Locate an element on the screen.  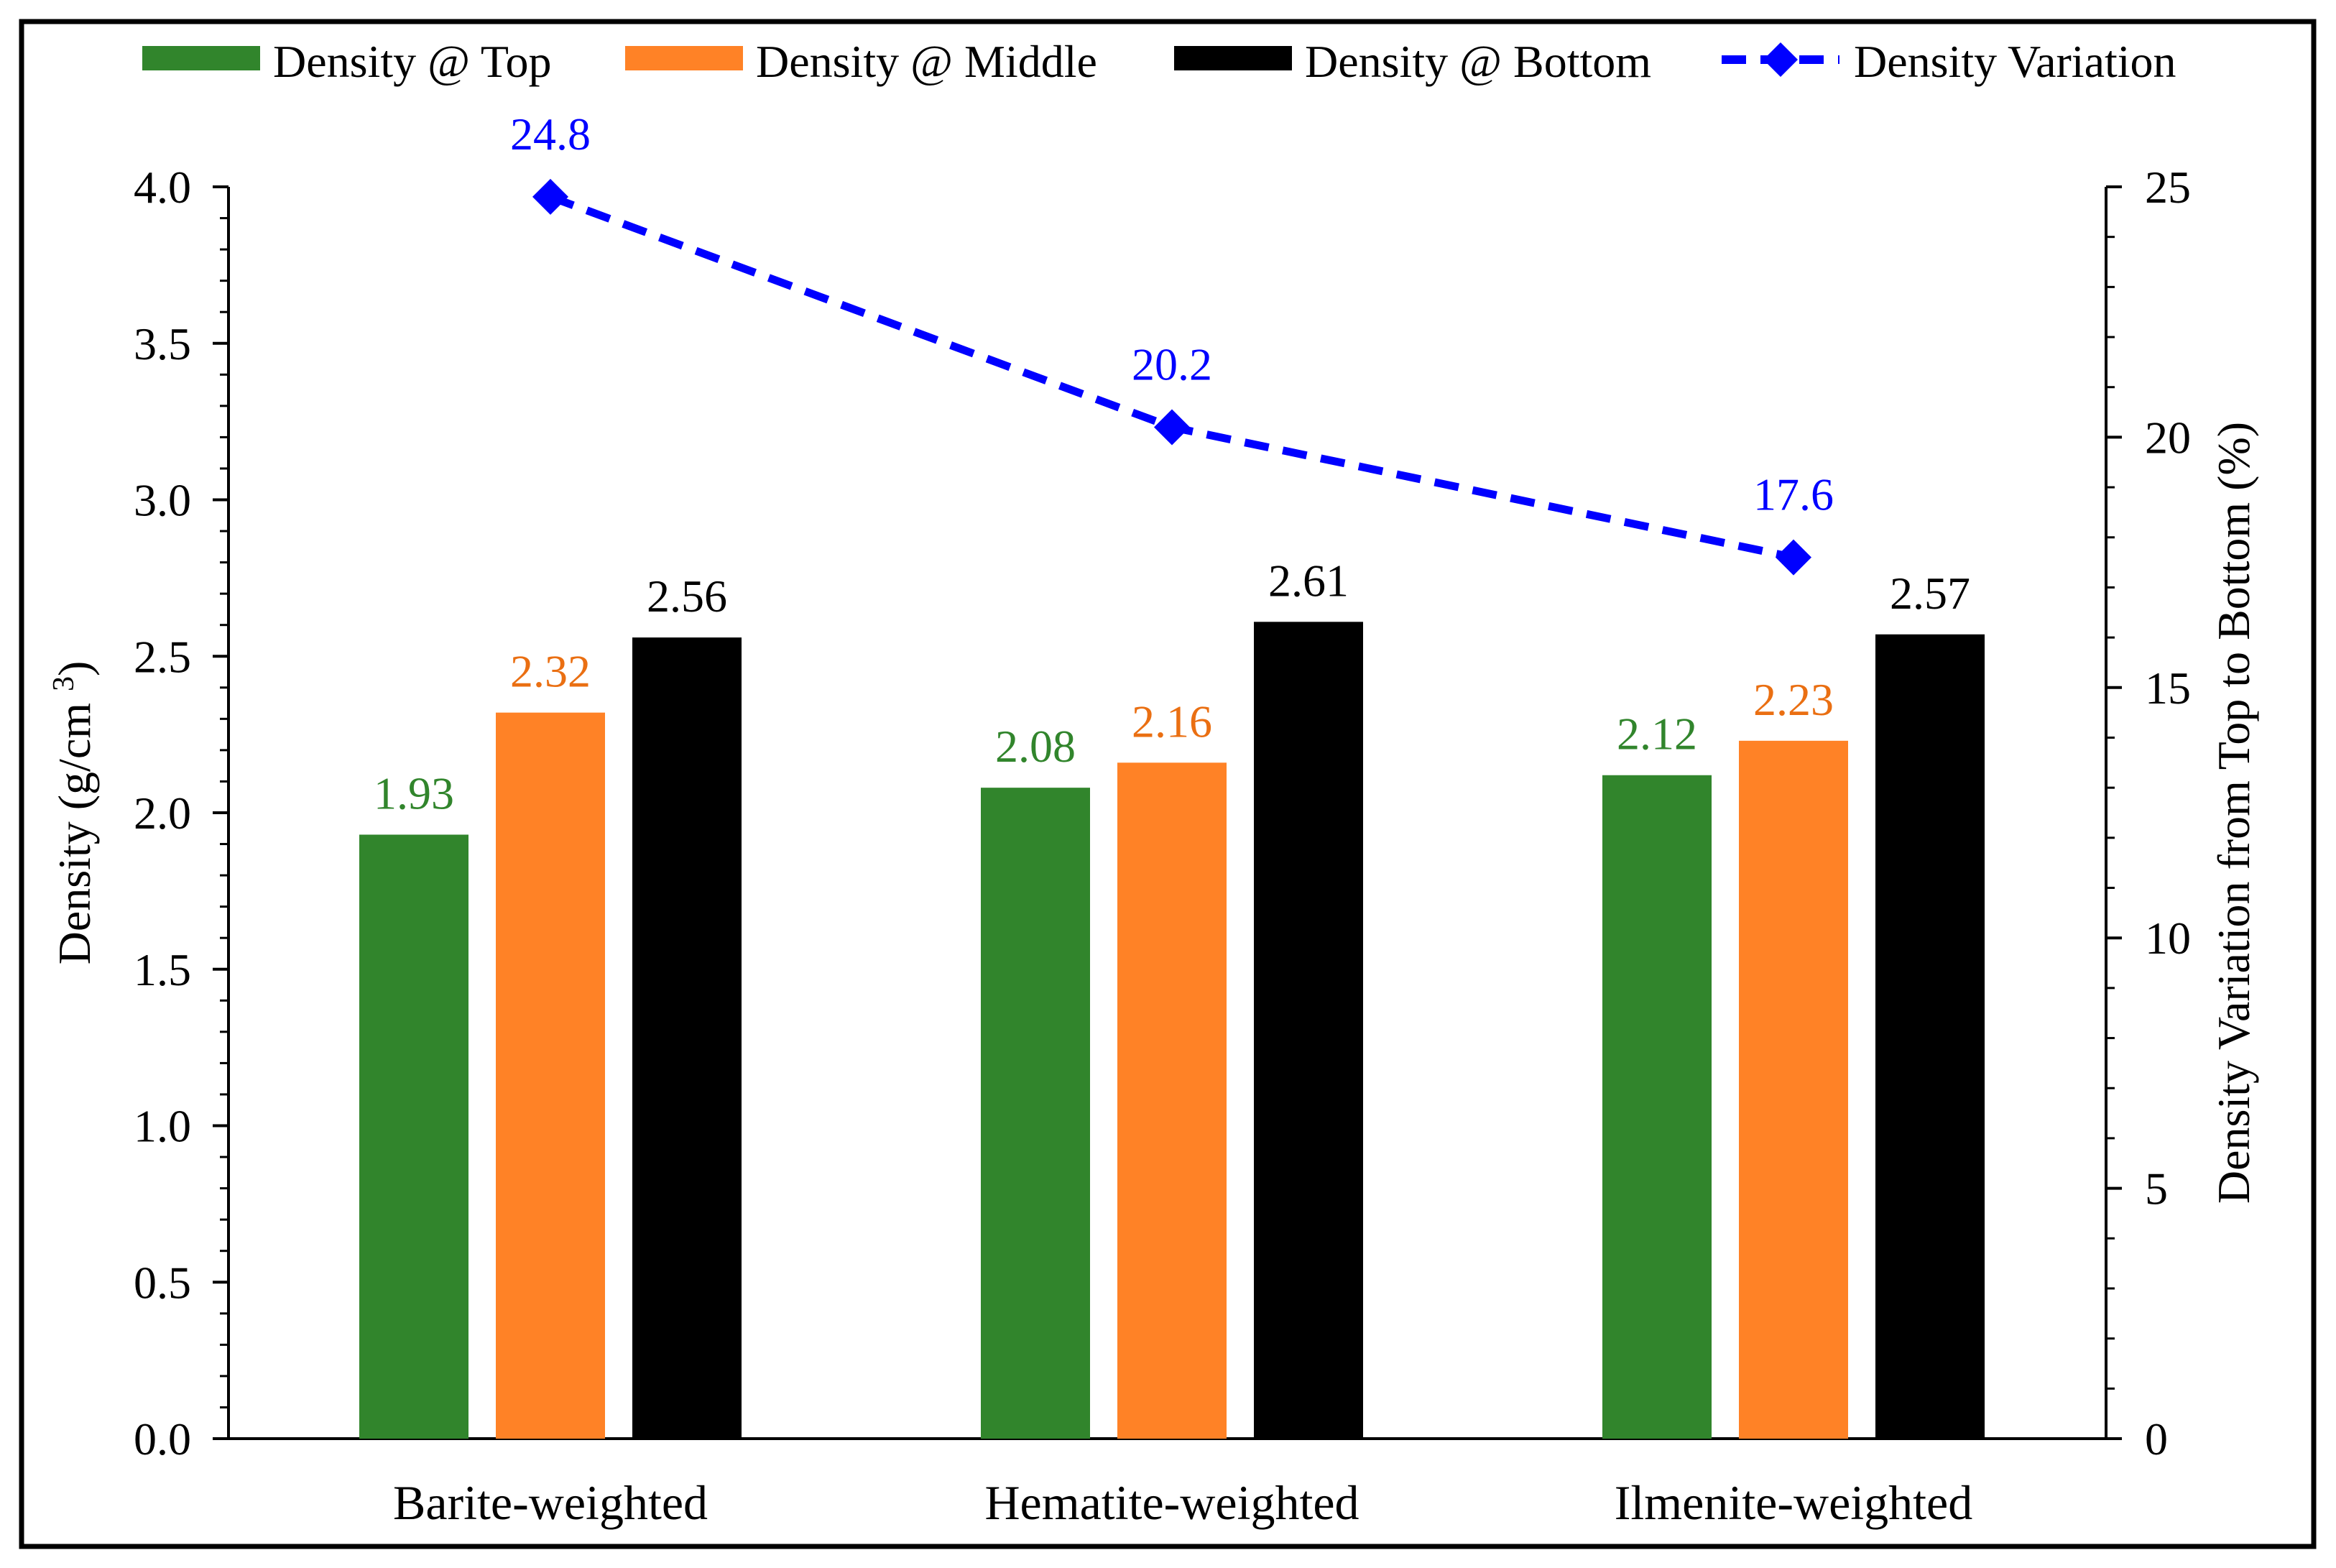
bar-label-bottom: 2.61 is located at coordinates (1308, 580).